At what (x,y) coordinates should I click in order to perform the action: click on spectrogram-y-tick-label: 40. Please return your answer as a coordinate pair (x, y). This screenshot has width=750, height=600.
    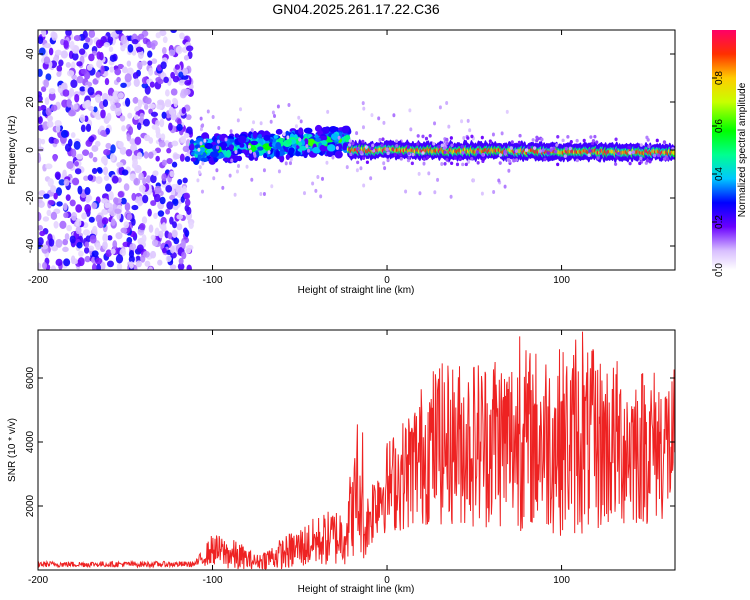
    Looking at the image, I should click on (30, 54).